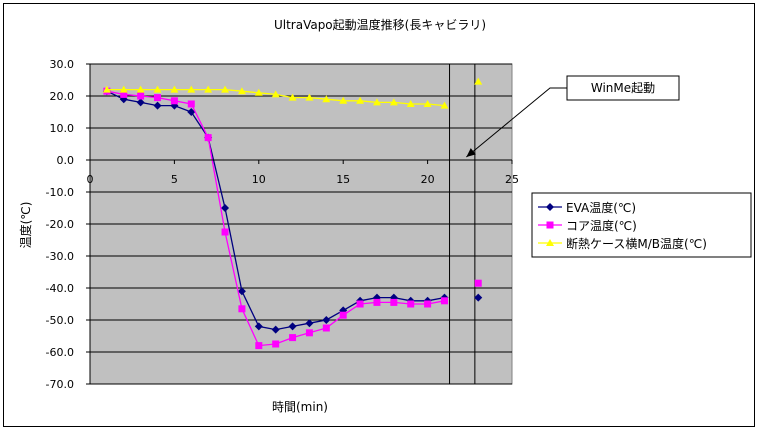  Describe the element at coordinates (25, 225) in the screenshot. I see `y-axis-title: 温度(℃)` at that location.